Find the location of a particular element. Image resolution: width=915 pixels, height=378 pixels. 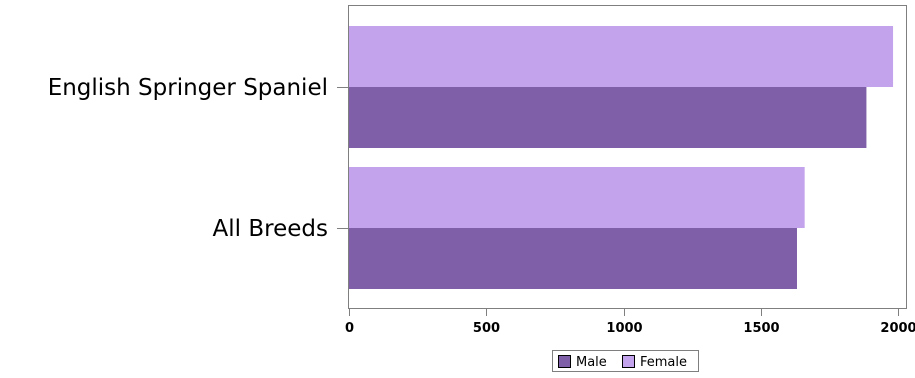

x-tick-label-2: 1000 is located at coordinates (624, 328).